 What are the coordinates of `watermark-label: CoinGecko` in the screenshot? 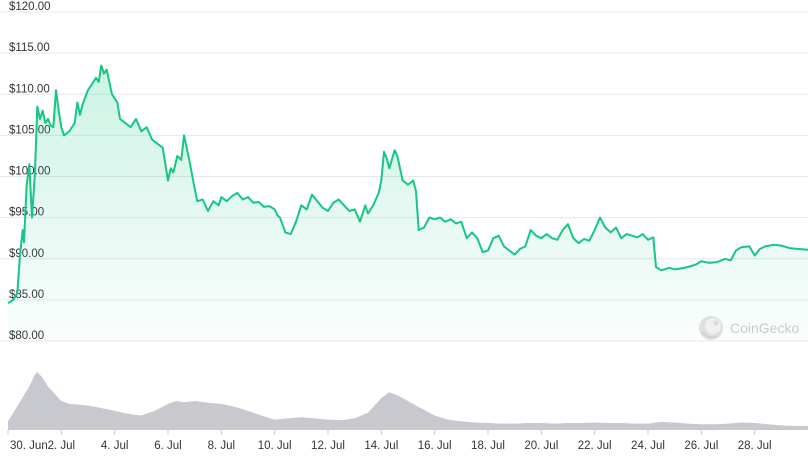 It's located at (764, 328).